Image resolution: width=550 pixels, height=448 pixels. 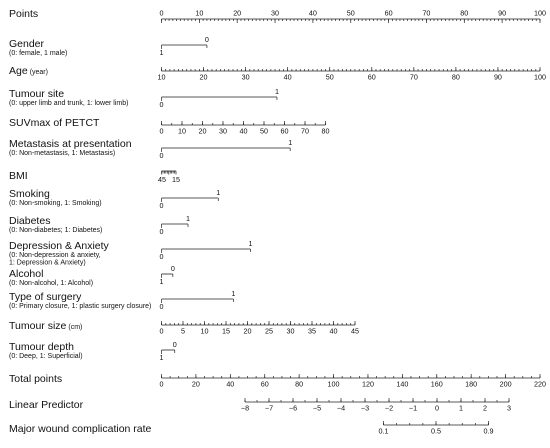 What do you see at coordinates (94, 177) in the screenshot?
I see `row-bmi: BMI 45 15` at bounding box center [94, 177].